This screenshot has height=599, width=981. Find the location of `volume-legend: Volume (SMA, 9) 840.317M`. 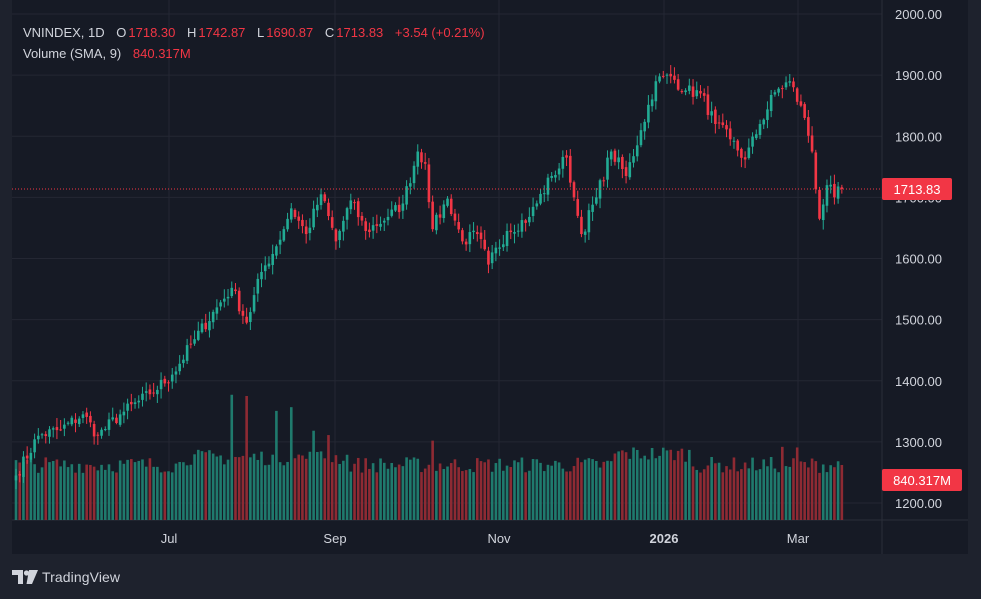

volume-legend: Volume (SMA, 9) 840.317M is located at coordinates (108, 53).